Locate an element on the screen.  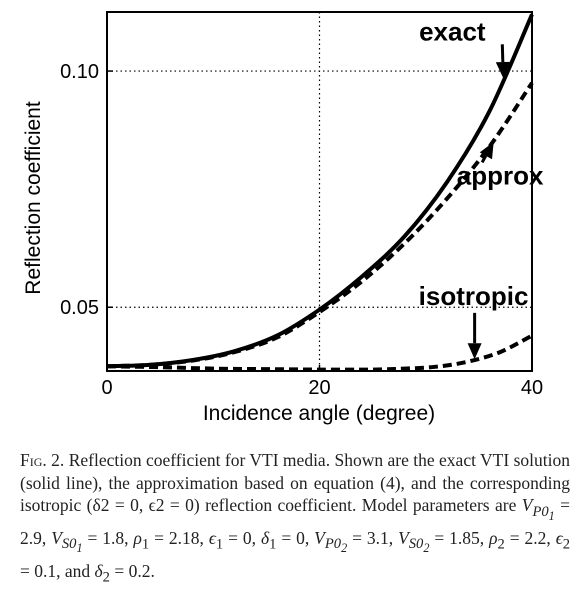
caption-label: Fig. 2. is located at coordinates (42, 460).